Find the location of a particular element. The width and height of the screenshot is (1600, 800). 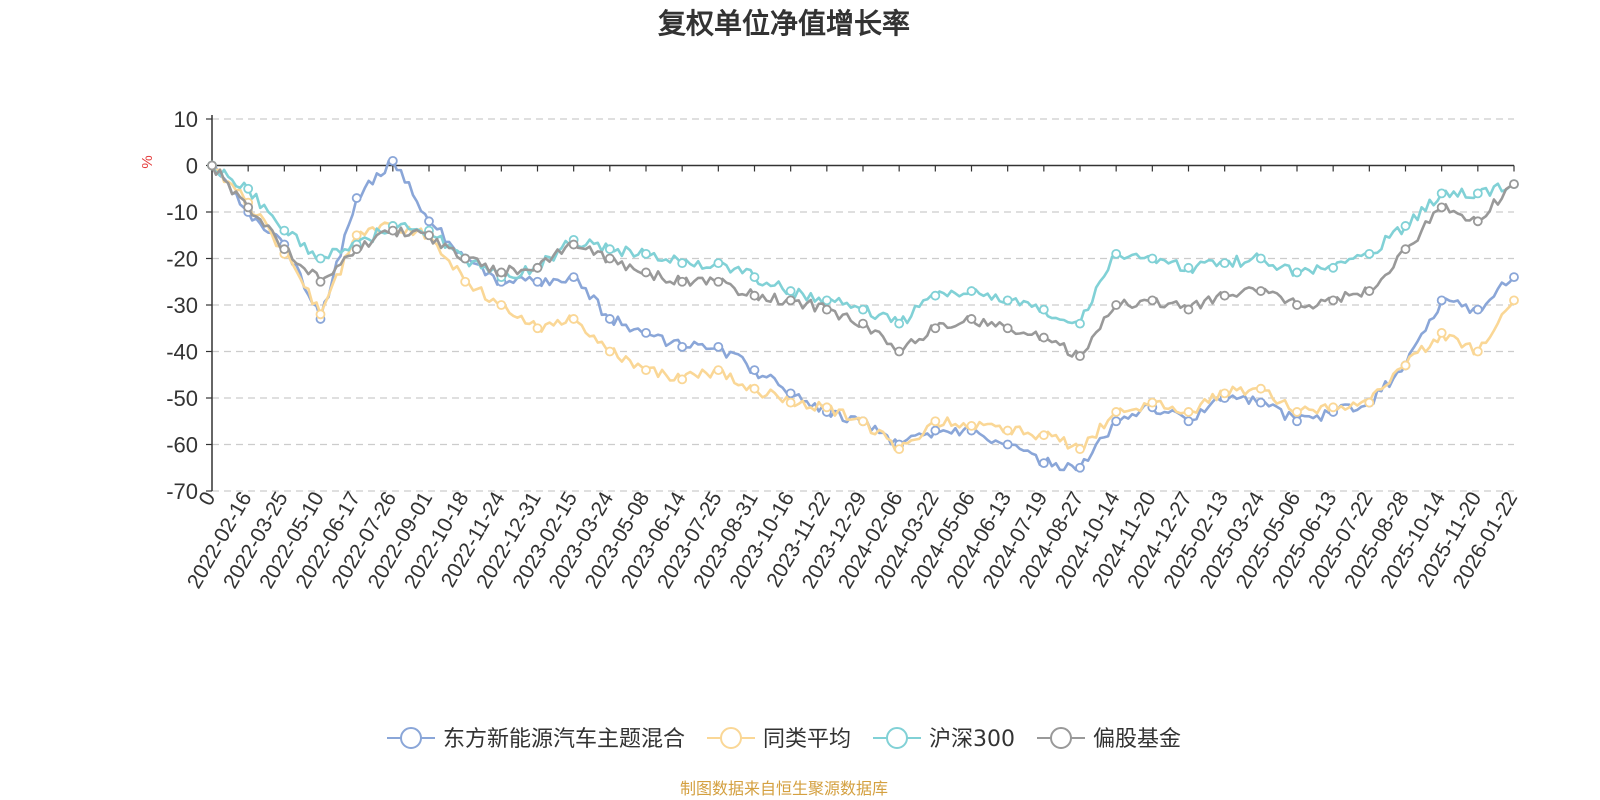

legend: 东方新能源汽车主题混合 同类平均 沪深300 偏股基金 is located at coordinates (784, 739).